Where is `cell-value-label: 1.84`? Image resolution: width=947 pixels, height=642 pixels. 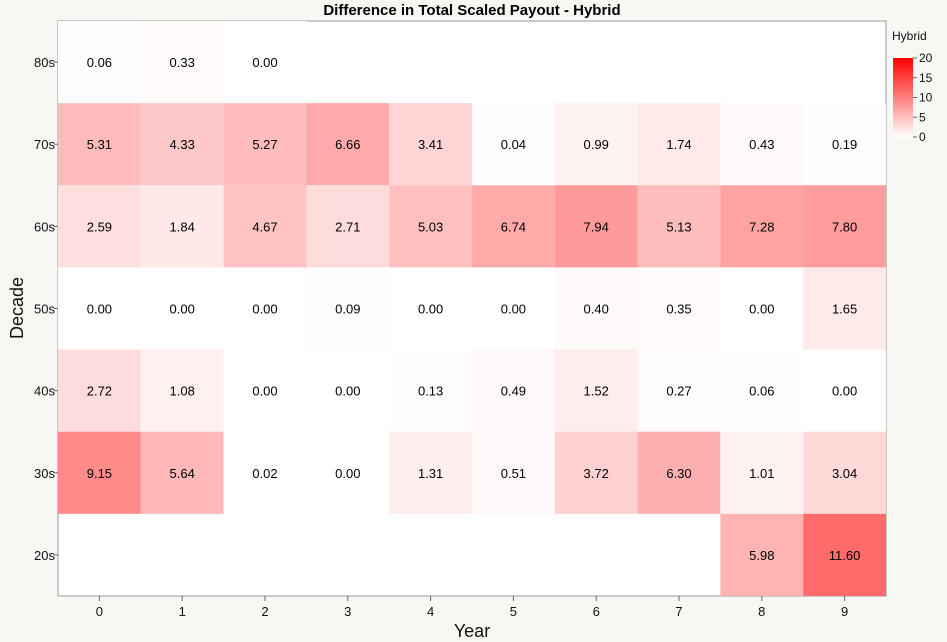 cell-value-label: 1.84 is located at coordinates (182, 226).